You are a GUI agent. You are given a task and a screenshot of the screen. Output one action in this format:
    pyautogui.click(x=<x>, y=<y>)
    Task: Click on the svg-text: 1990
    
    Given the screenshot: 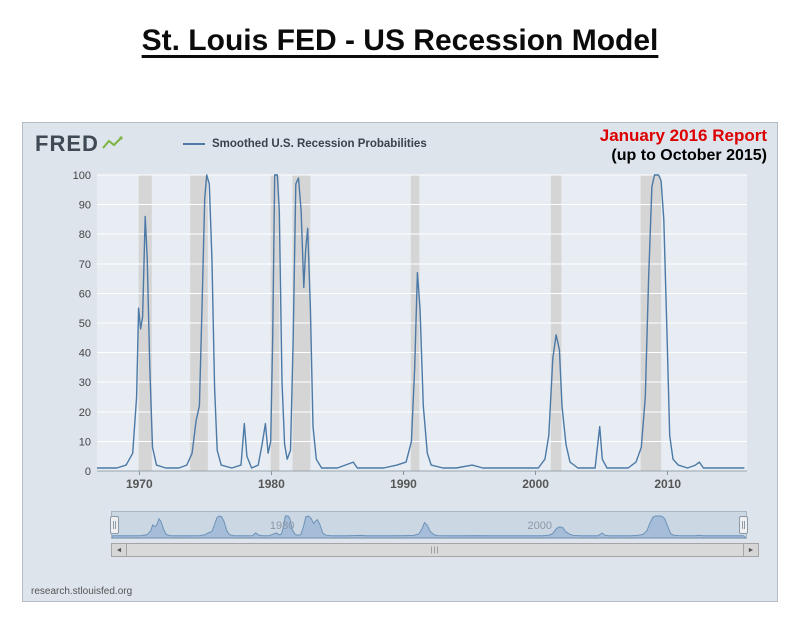 What is the action you would take?
    pyautogui.click(x=403, y=484)
    